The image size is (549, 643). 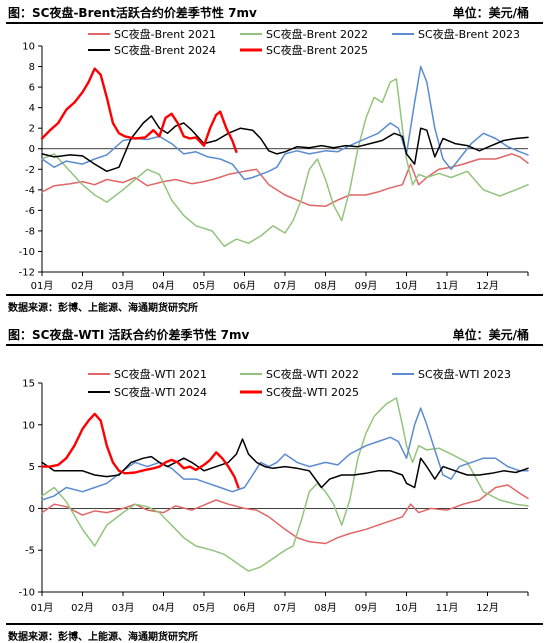 I want to click on legend-label: SC夜盘-Brent 2021, so click(x=165, y=34).